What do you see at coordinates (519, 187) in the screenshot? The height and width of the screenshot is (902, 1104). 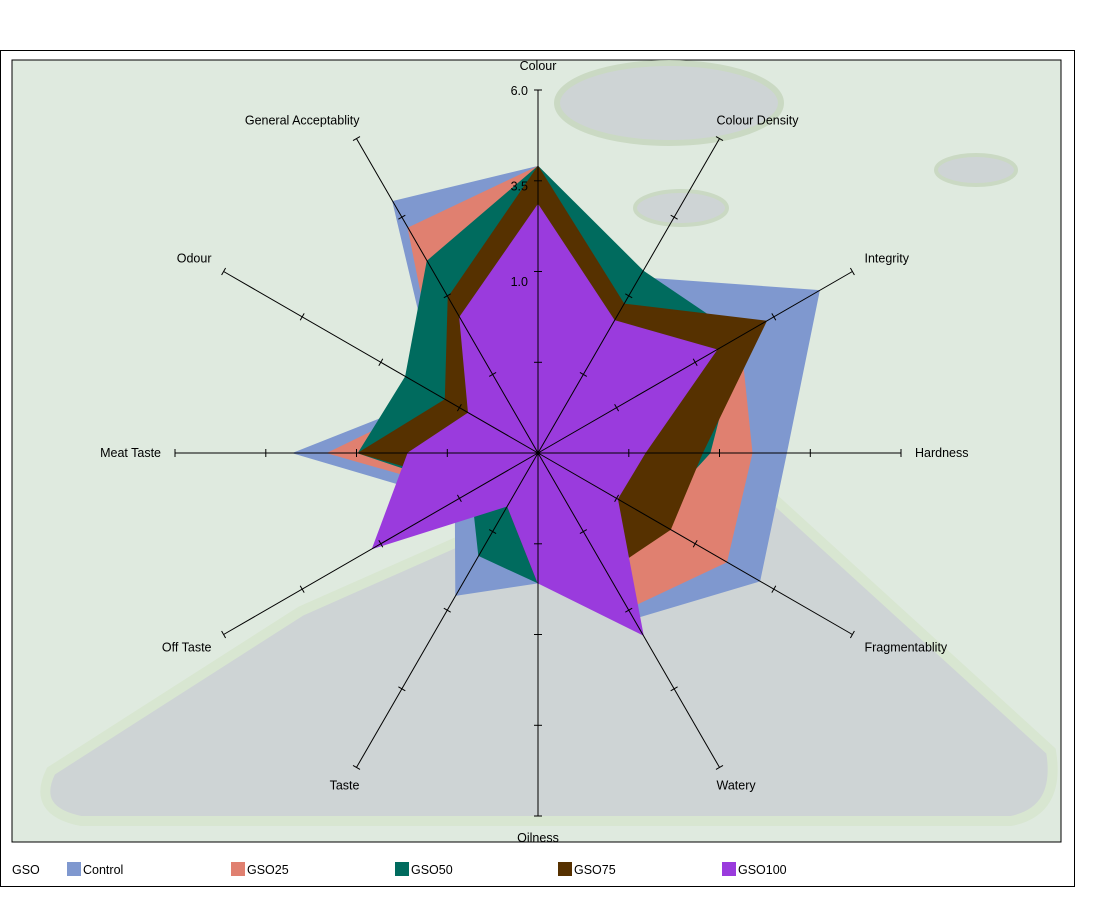 I see `tick-label: 3.5` at bounding box center [519, 187].